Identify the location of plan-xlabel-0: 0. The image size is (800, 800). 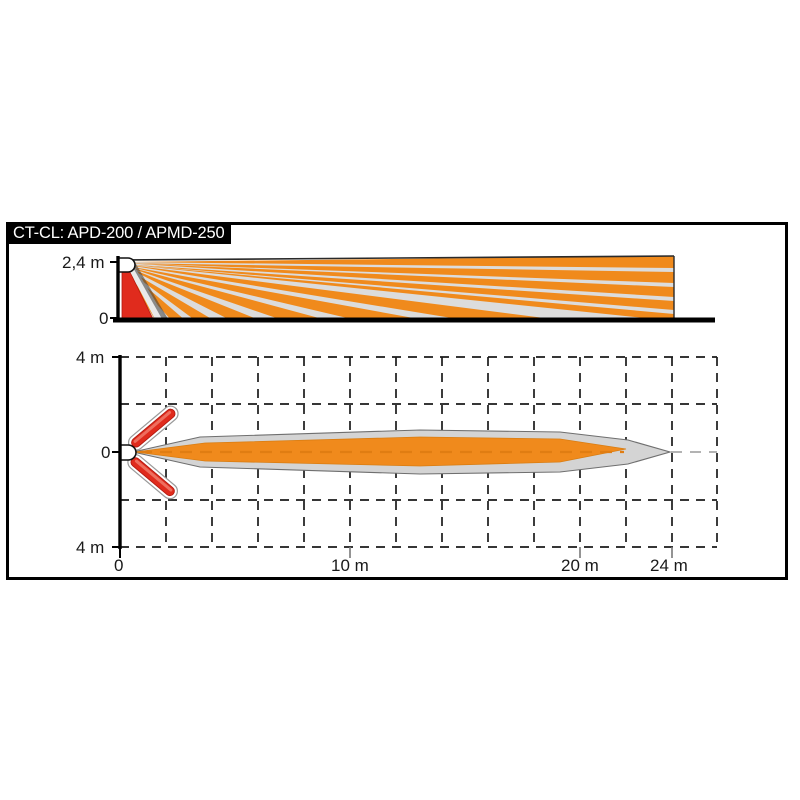
(119, 565).